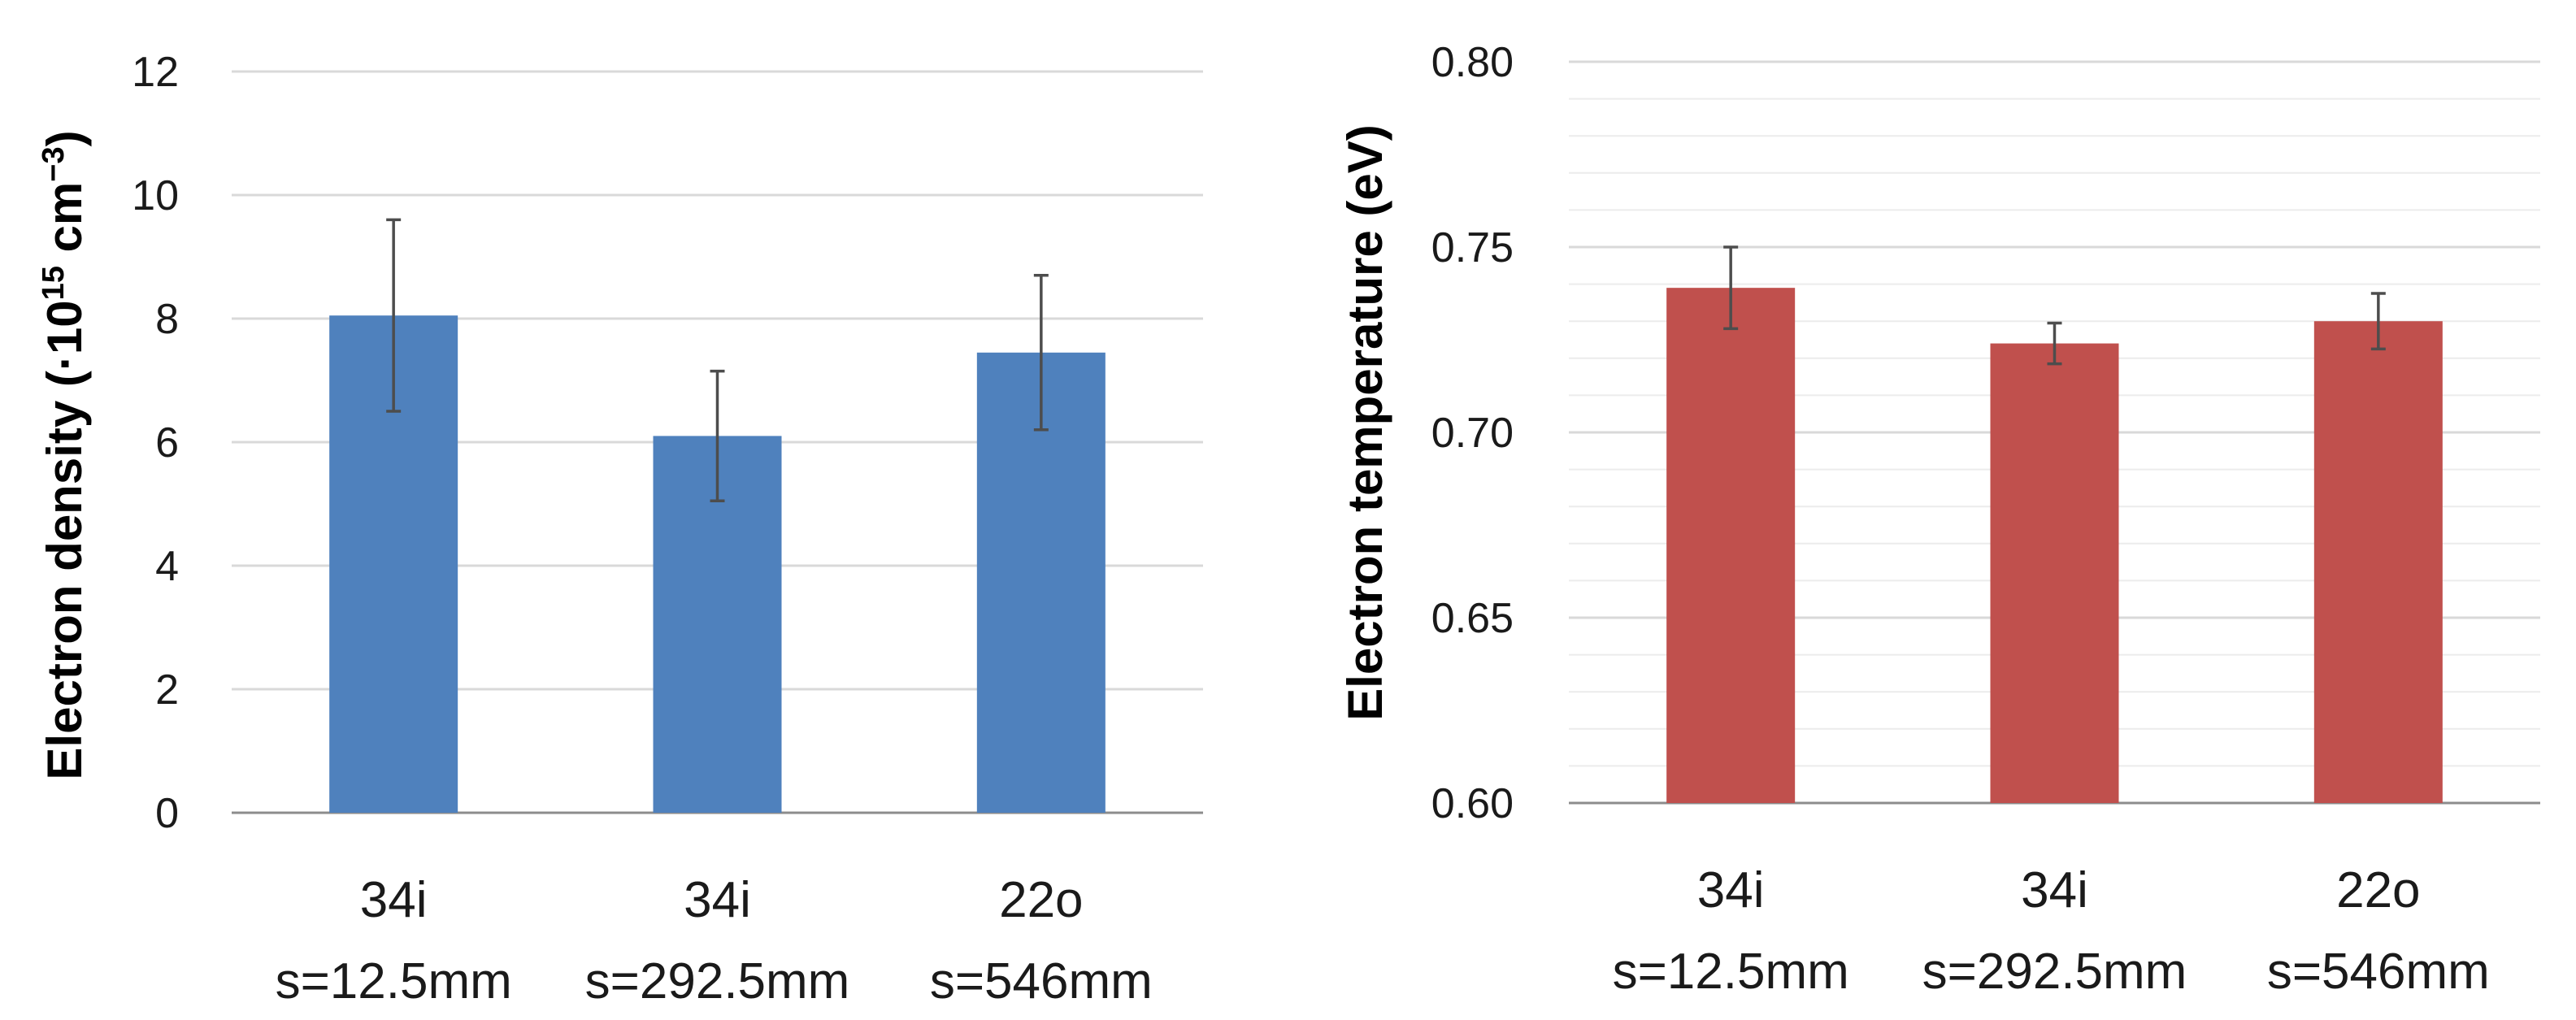 This screenshot has width=2576, height=1020. Describe the element at coordinates (167, 320) in the screenshot. I see `y-tick-label: 8` at that location.